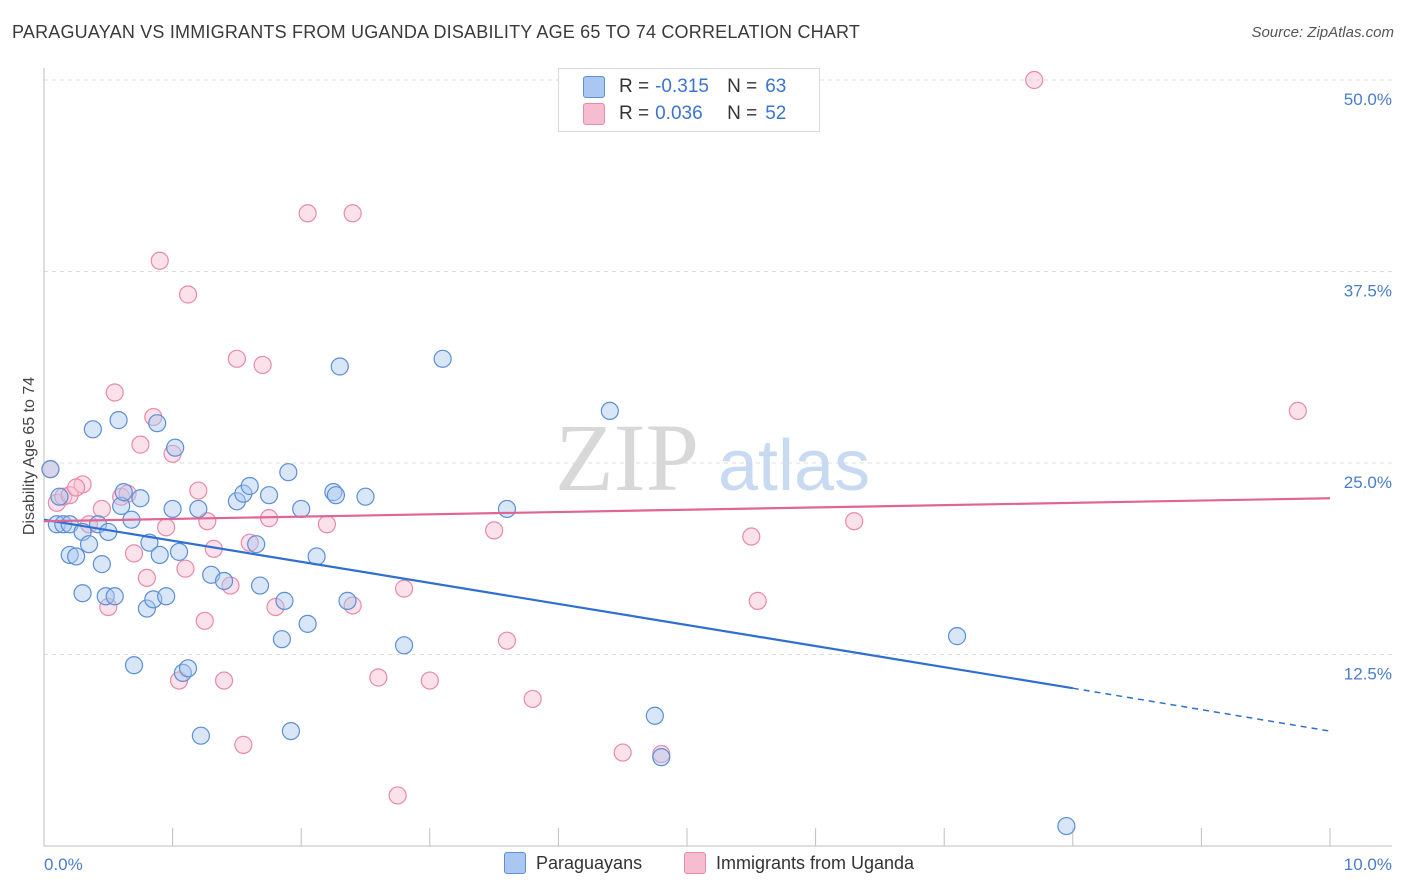 This screenshot has height=892, width=1406. I want to click on y-tick-label: 25.0%, so click(1368, 482).